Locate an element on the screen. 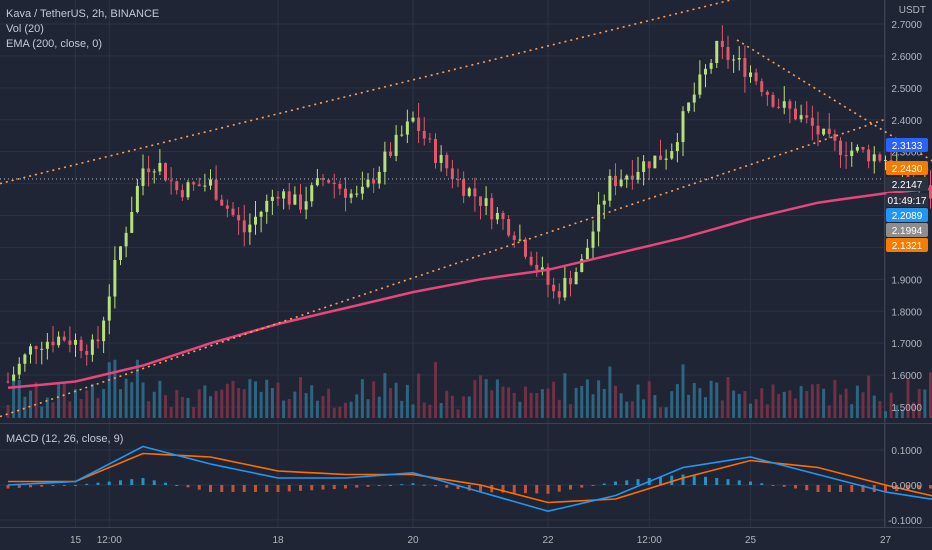 This screenshot has height=550, width=932. volume-legend: Vol (20) is located at coordinates (25, 29).